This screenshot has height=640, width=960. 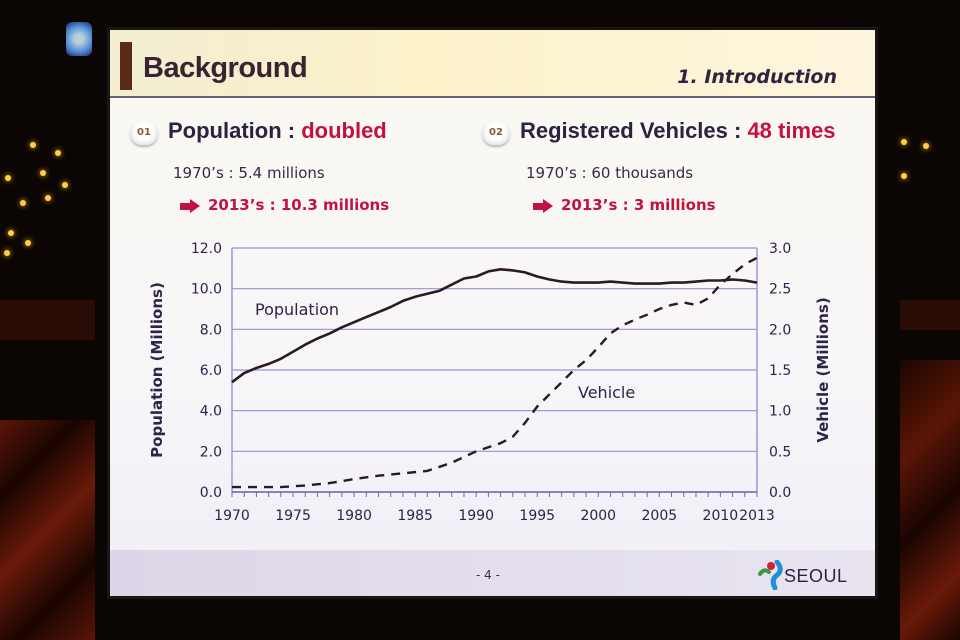 I want to click on y2-tick-label: 1.0, so click(x=780, y=412).